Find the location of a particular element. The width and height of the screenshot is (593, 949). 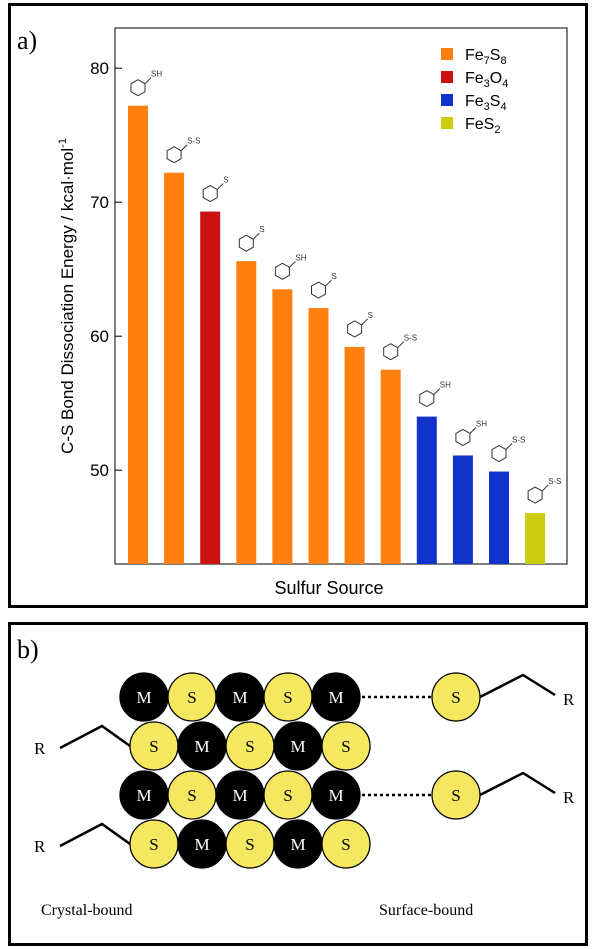

legend-subscript: 7 is located at coordinates (487, 61).